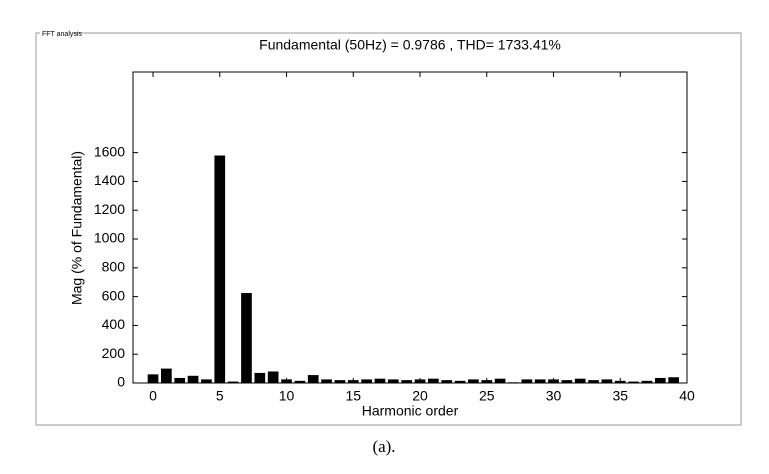 The width and height of the screenshot is (769, 474). Describe the element at coordinates (383, 446) in the screenshot. I see `caption: (a).` at that location.